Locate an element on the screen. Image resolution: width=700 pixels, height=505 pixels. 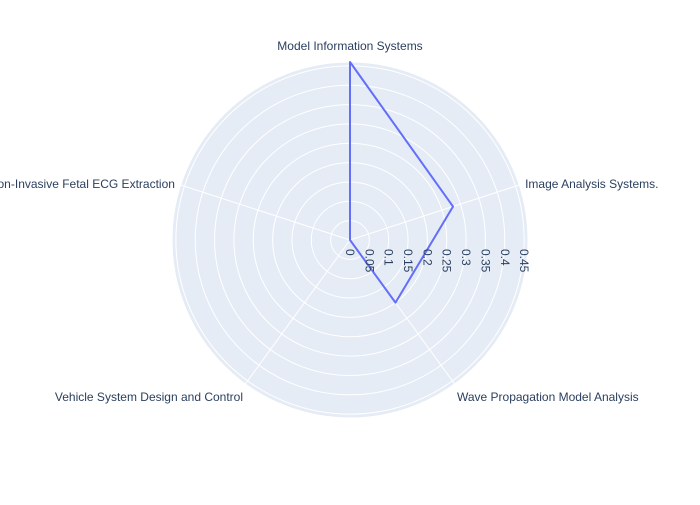
radial-tick-labels: 0 0.05 0.1 0.15 0.2 0.25 0.3 0.35 0.4 0.45 is located at coordinates (437, 261).